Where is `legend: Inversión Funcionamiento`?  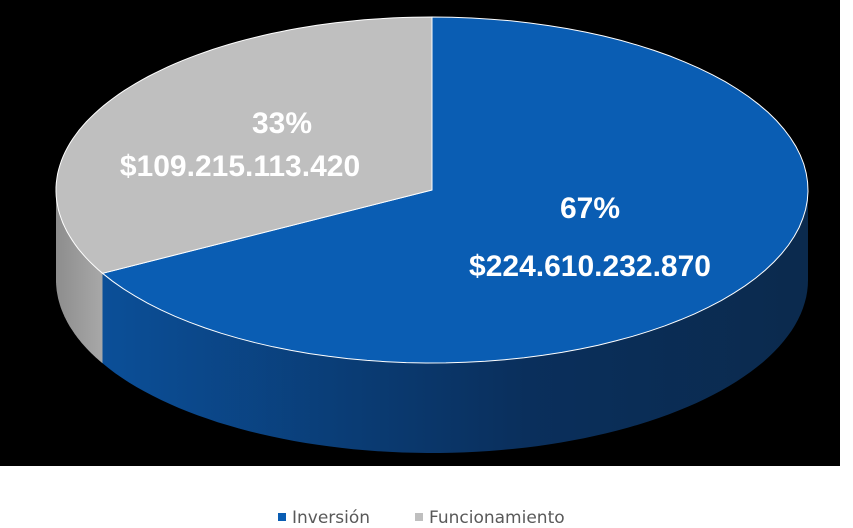 legend: Inversión Funcionamiento is located at coordinates (421, 518).